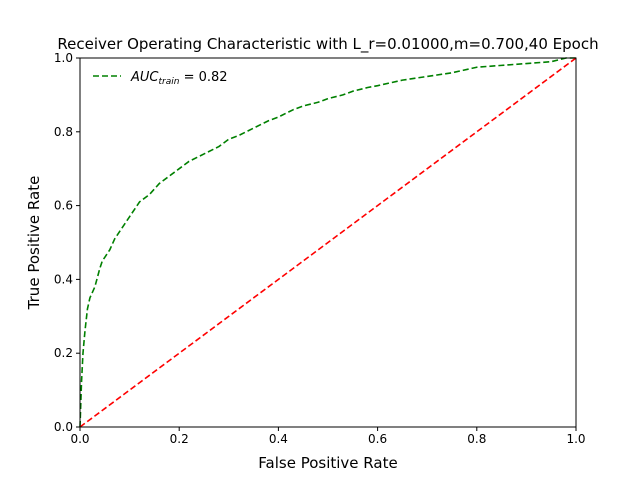 The image size is (640, 480). Describe the element at coordinates (63, 353) in the screenshot. I see `y-tick-label: 0.2` at that location.